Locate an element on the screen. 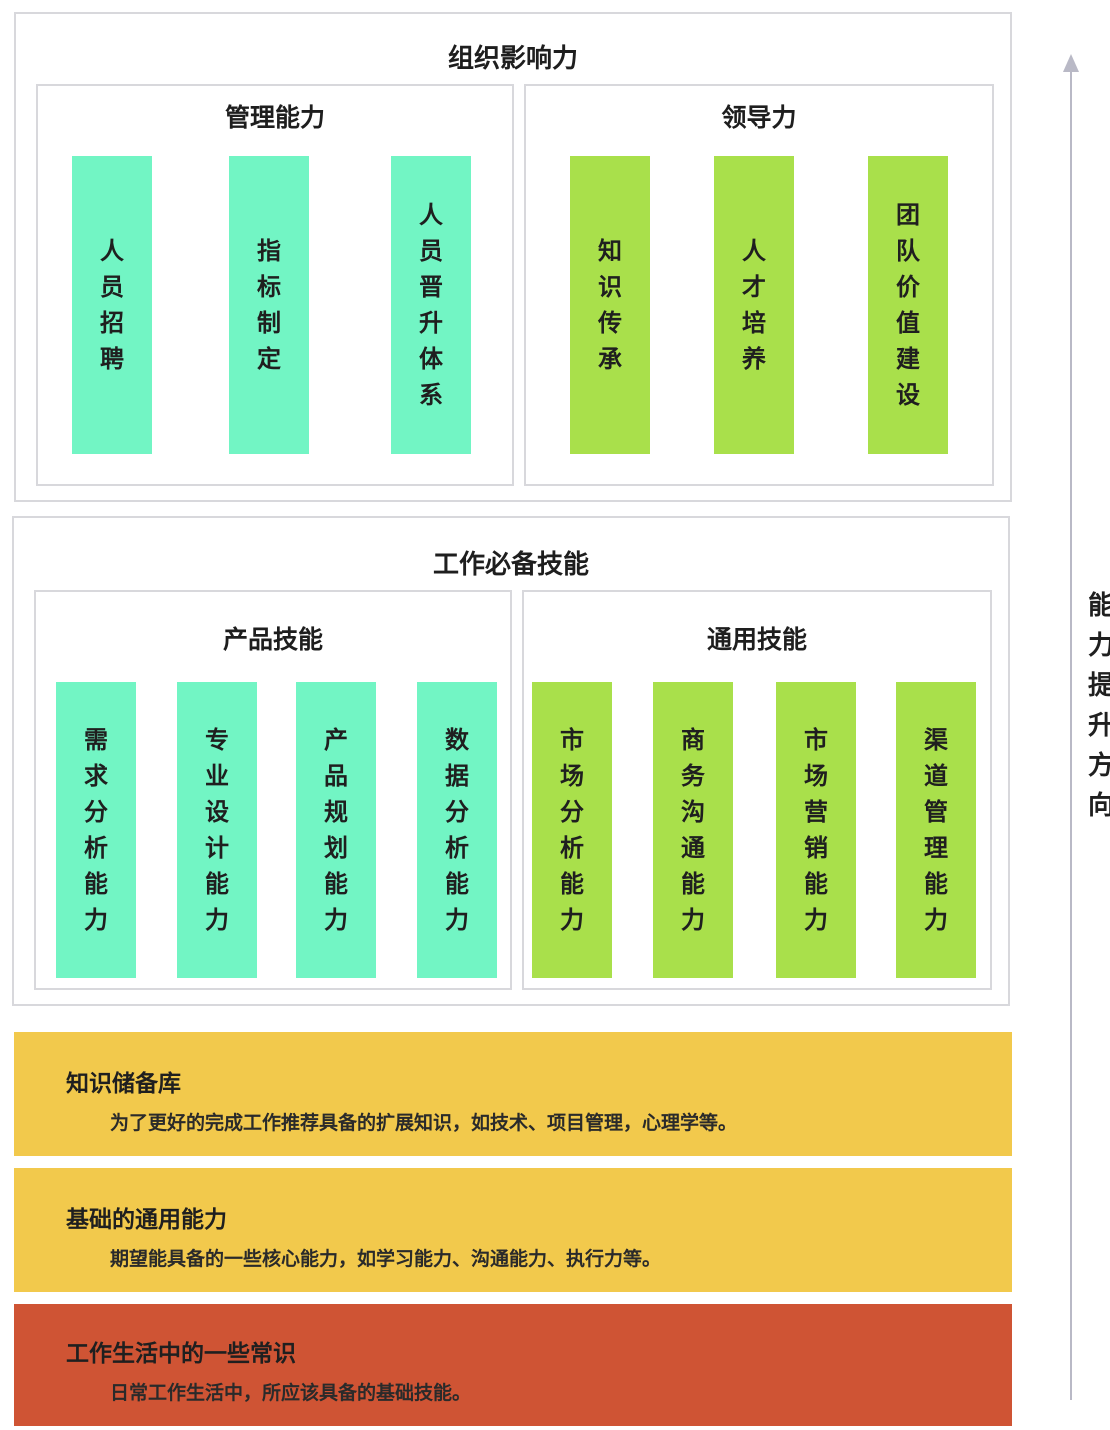  leadership-group: 领导力 知识传承 人才培养 团队价值建设 is located at coordinates (759, 285).